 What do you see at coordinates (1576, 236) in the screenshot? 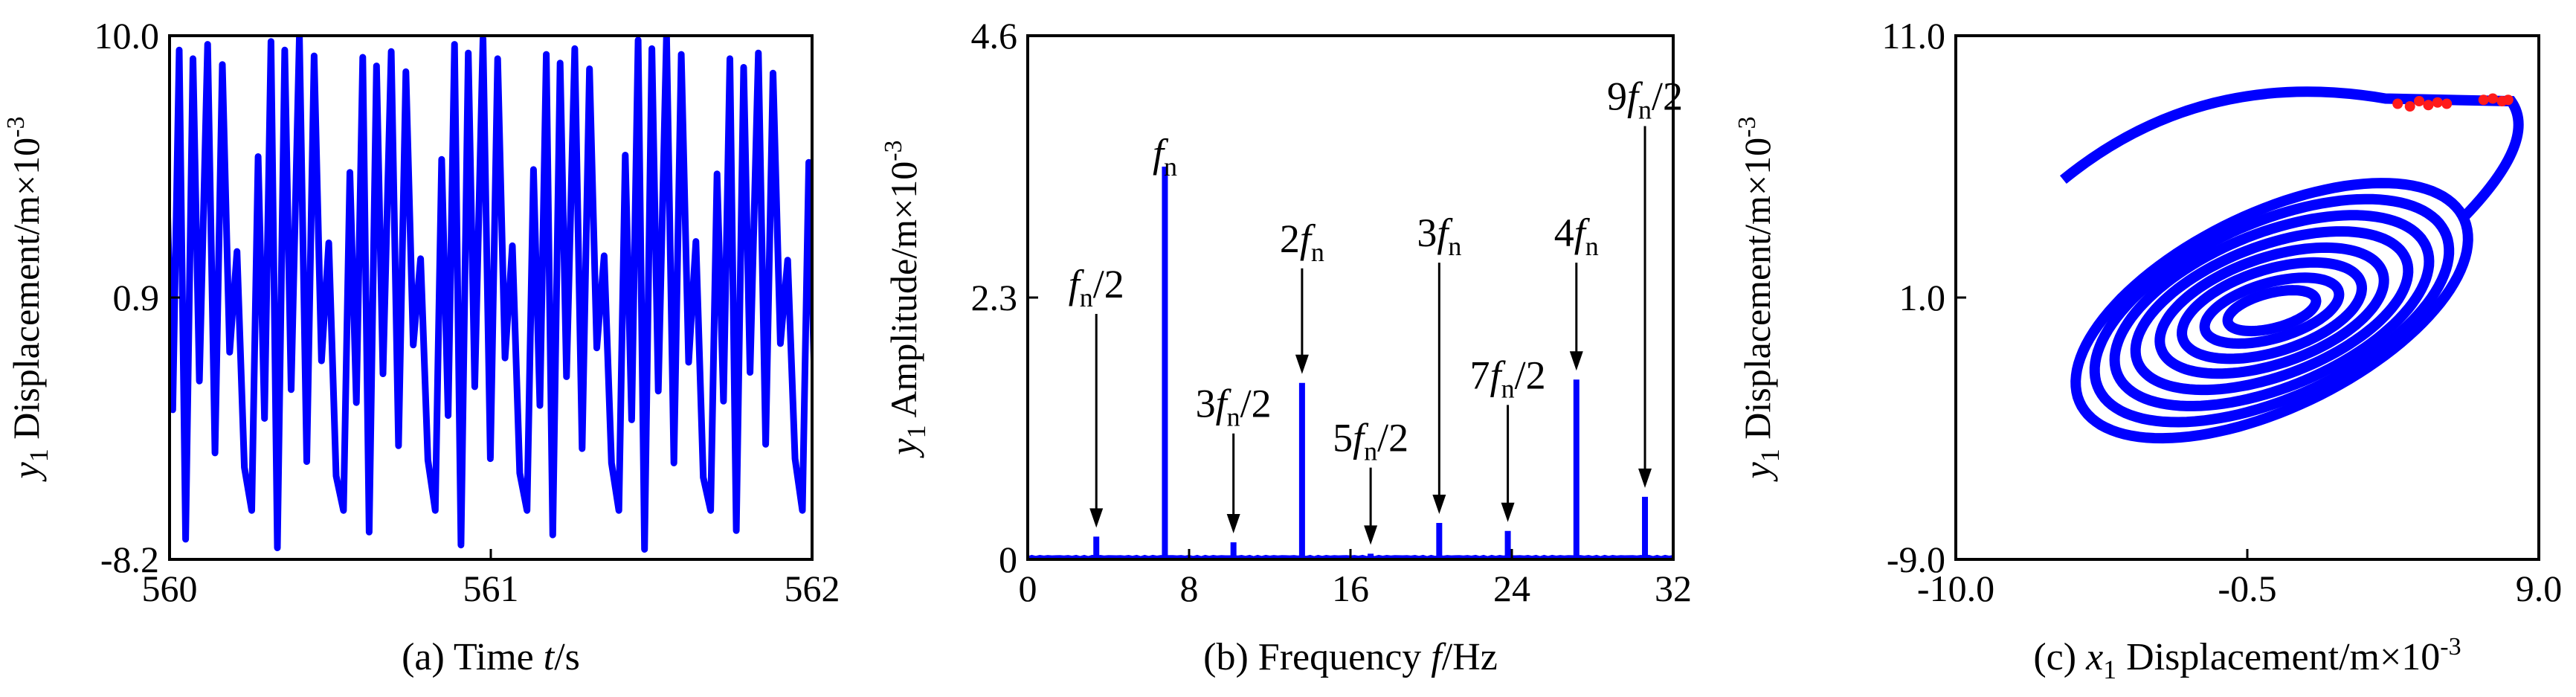
I see `peak-annotation-label: 4fn` at bounding box center [1576, 236].